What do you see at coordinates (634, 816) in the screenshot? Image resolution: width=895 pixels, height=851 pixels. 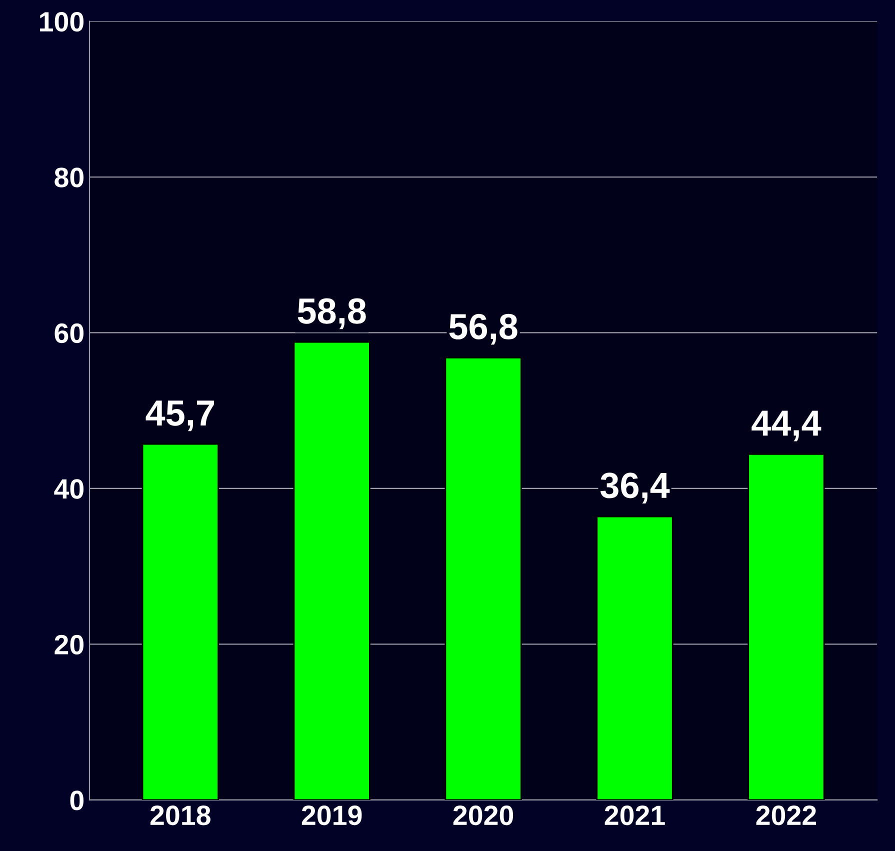 I see `x-tick-label: 2021` at bounding box center [634, 816].